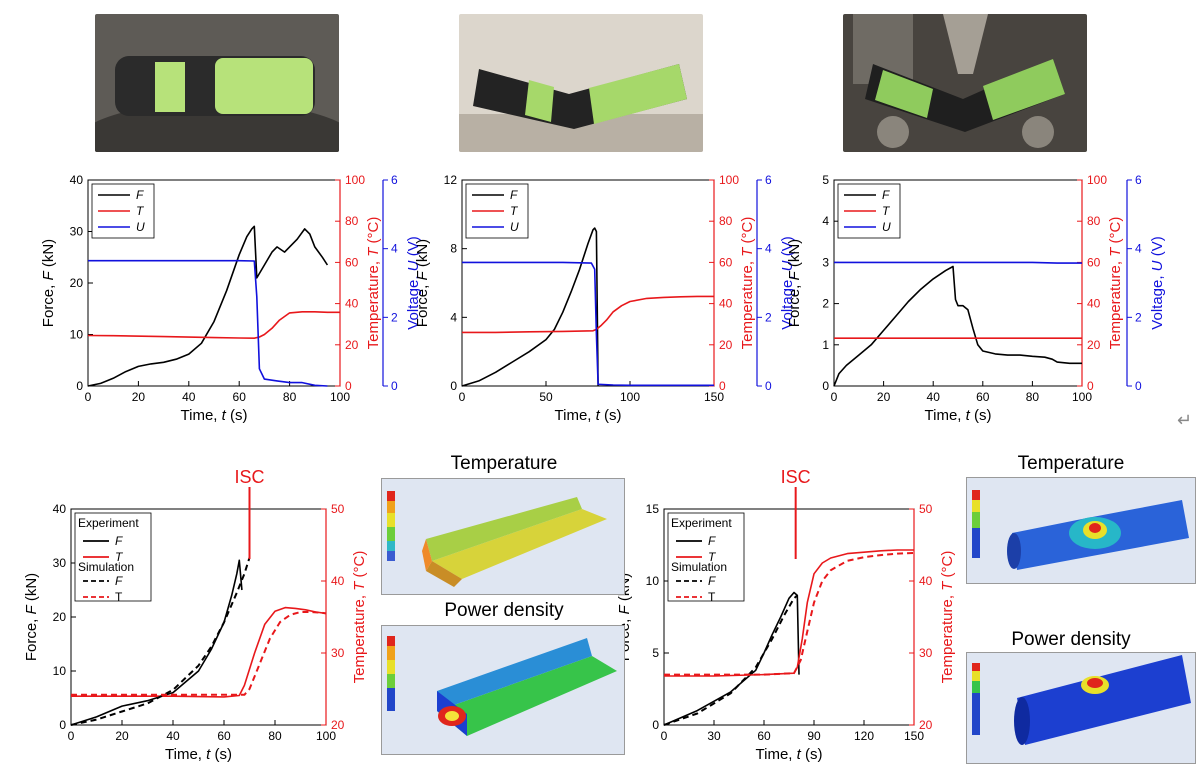 This screenshot has height=764, width=1198. Describe the element at coordinates (588, 314) in the screenshot. I see `c2-series-line-t` at that location.